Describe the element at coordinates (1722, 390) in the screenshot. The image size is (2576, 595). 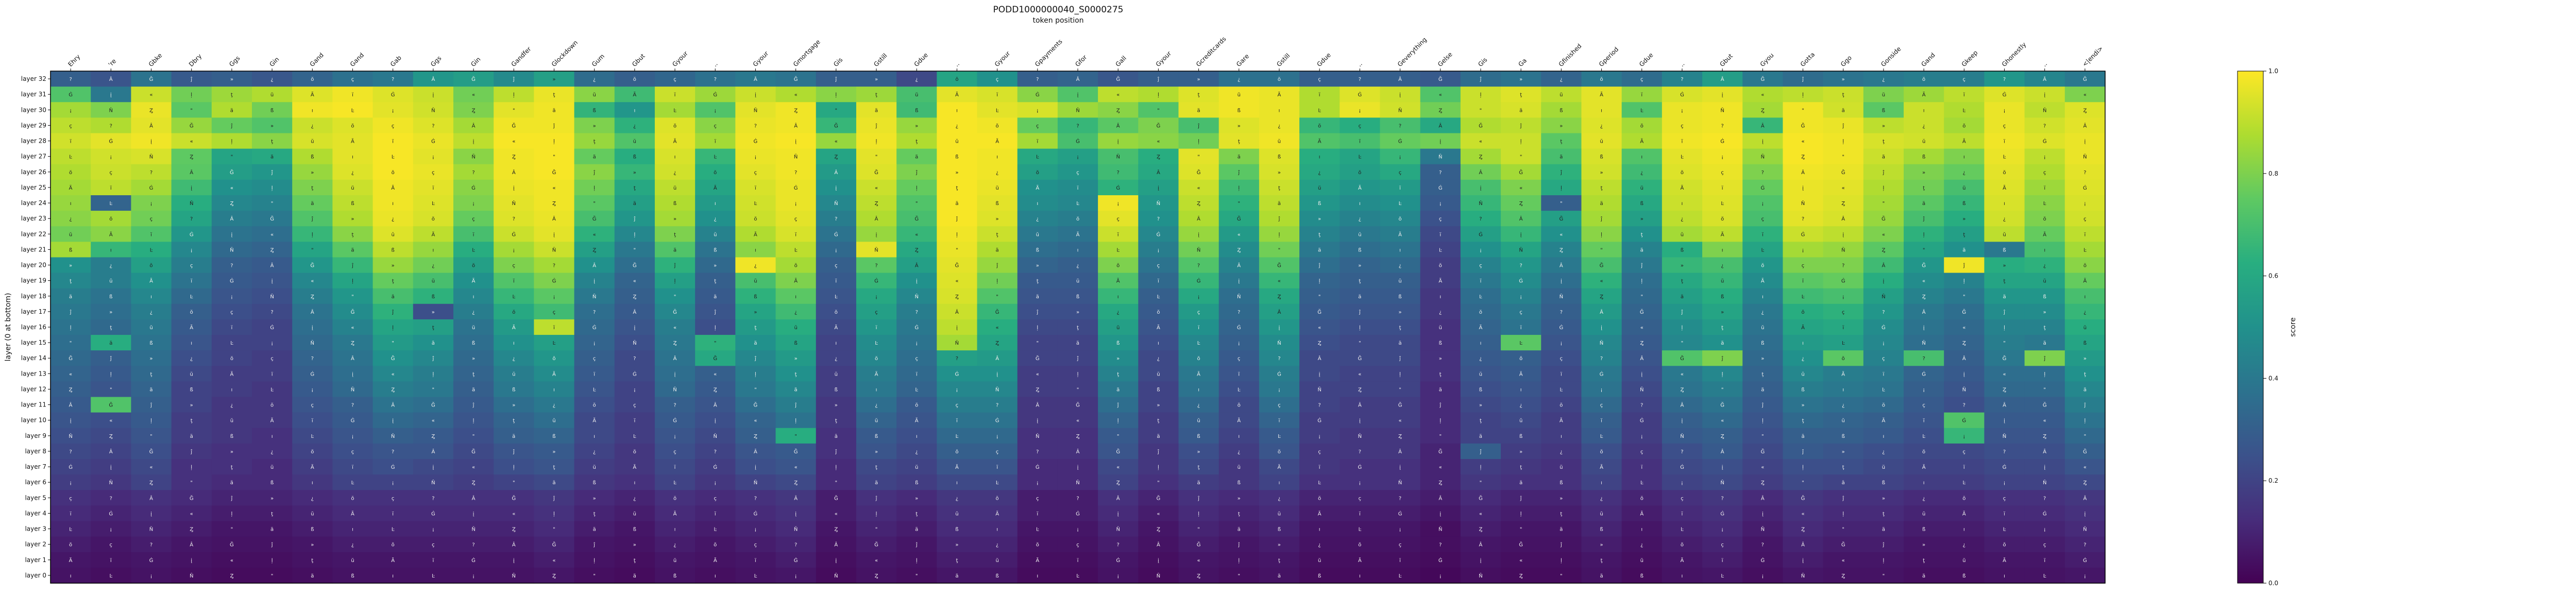
I see `cell-token-label: "` at that location.